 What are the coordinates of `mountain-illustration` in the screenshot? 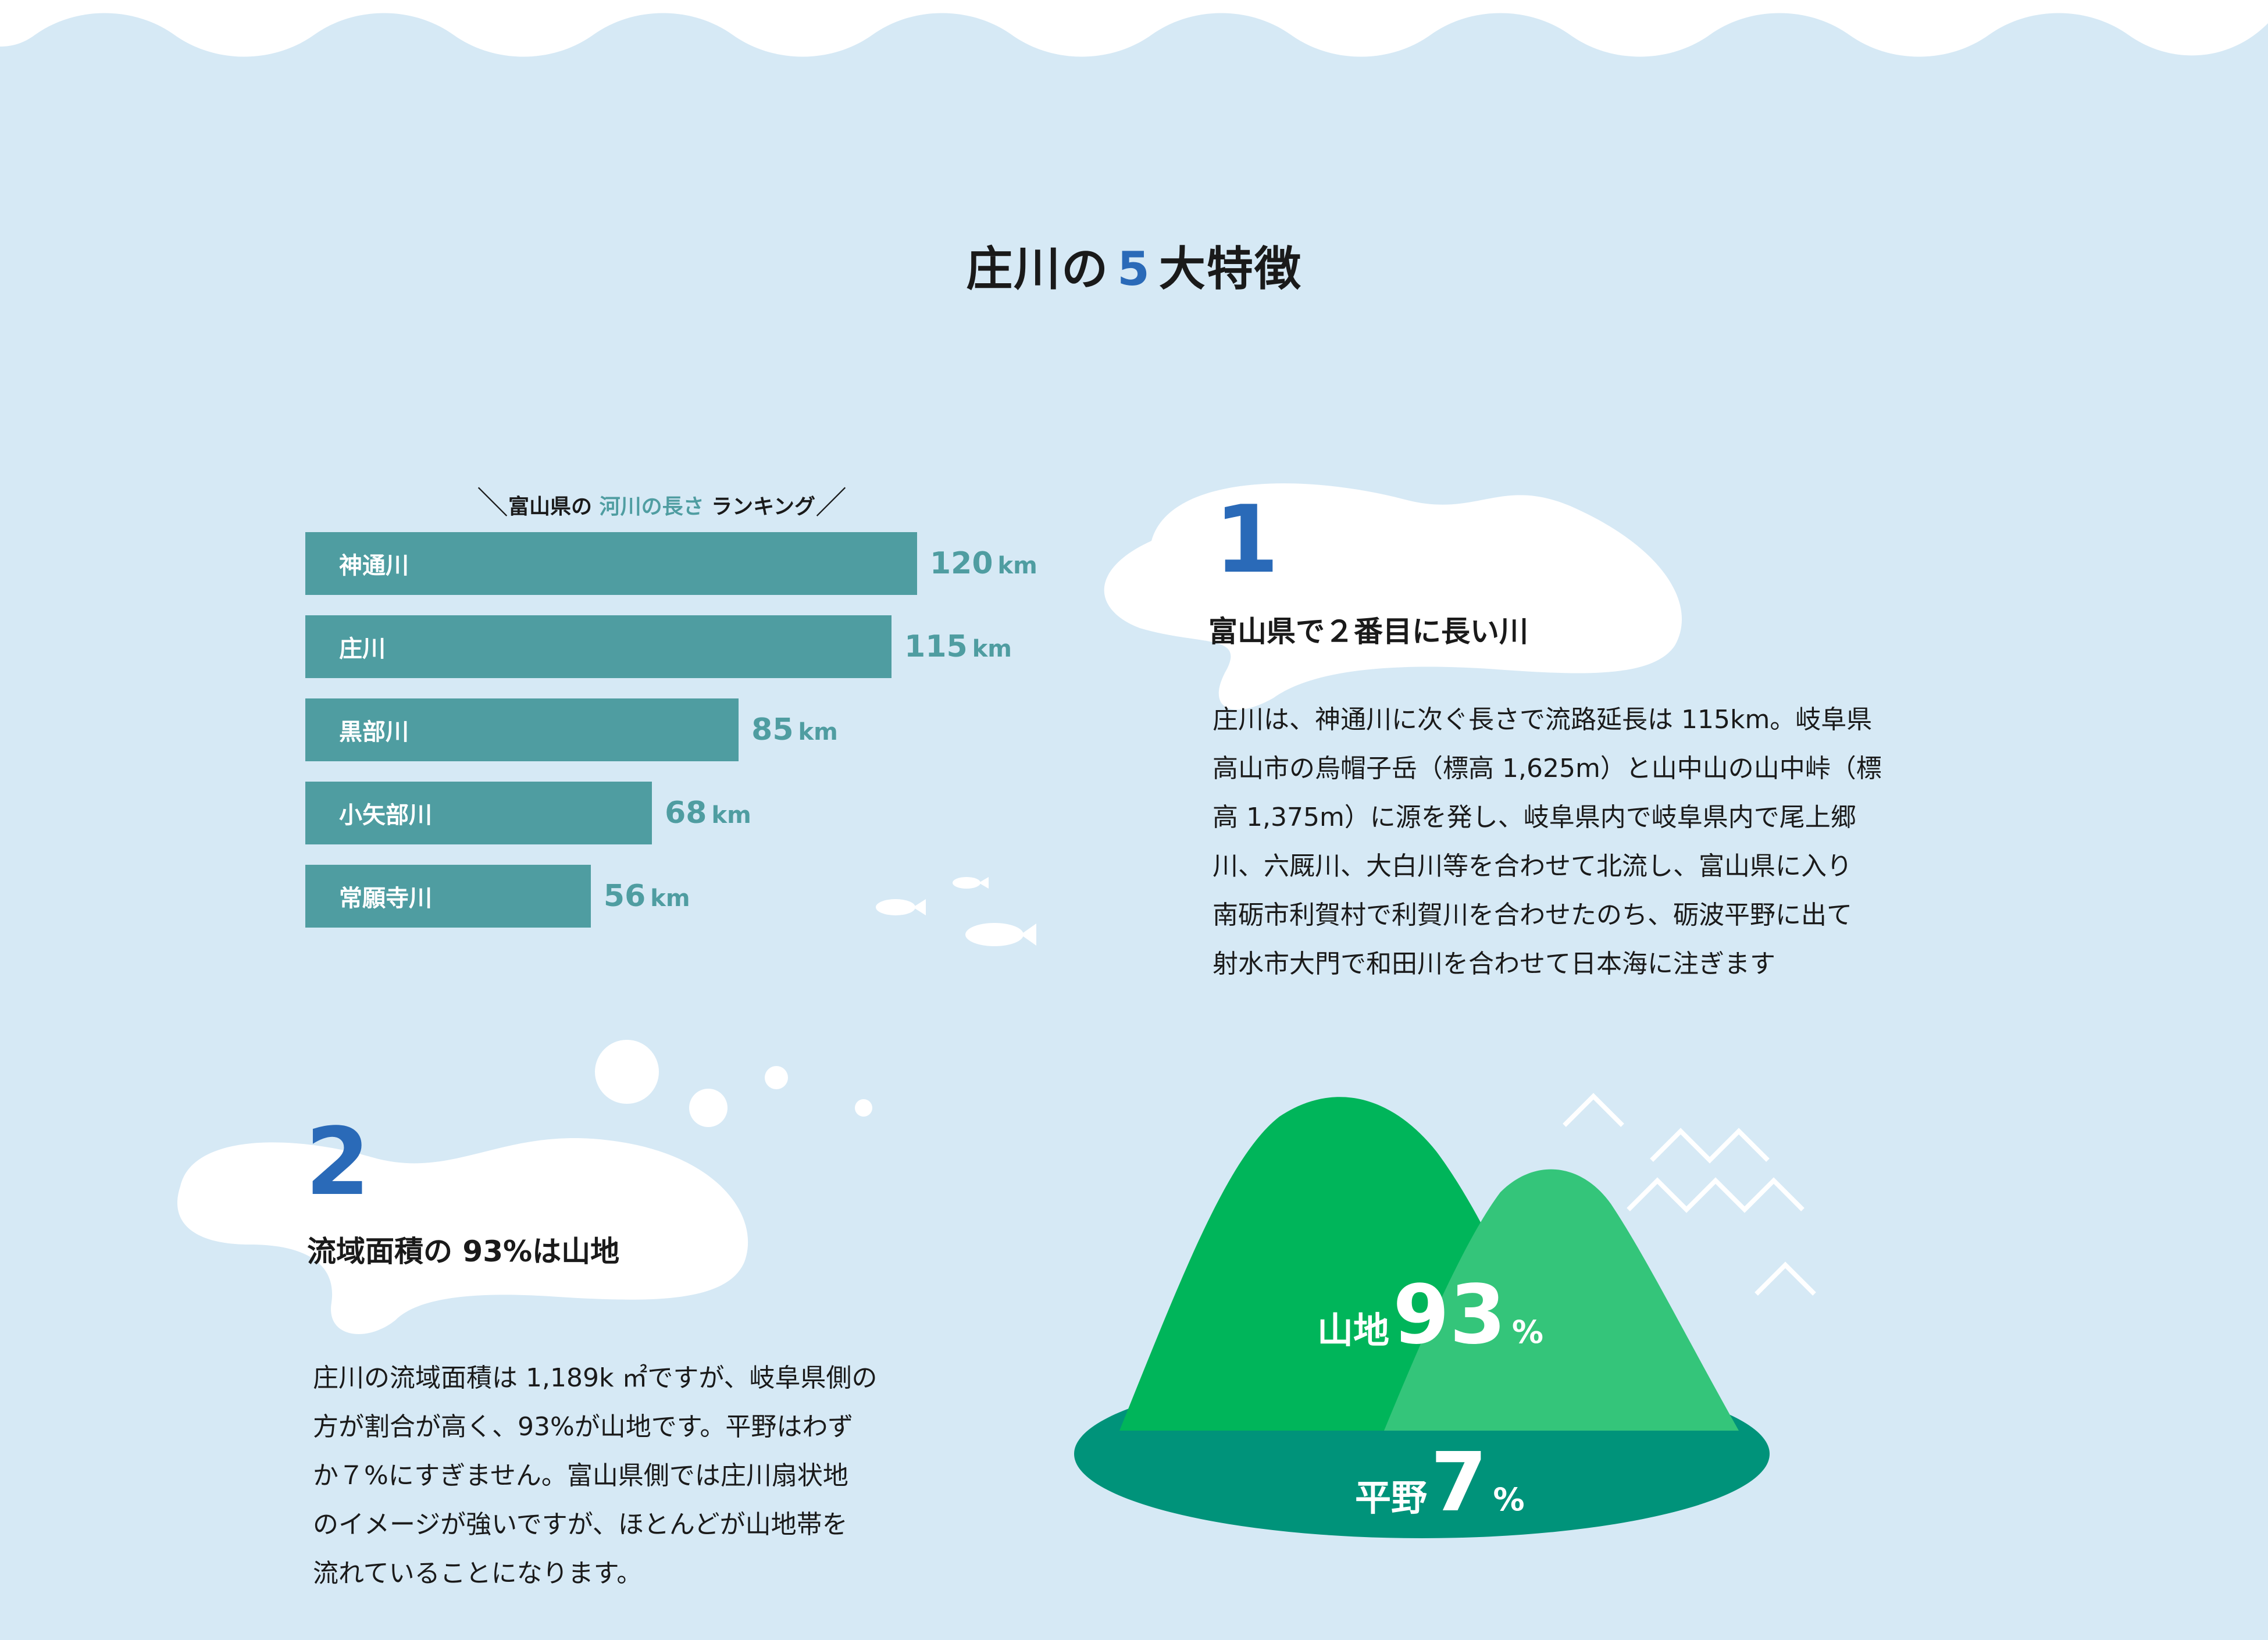 It's located at (1422, 1317).